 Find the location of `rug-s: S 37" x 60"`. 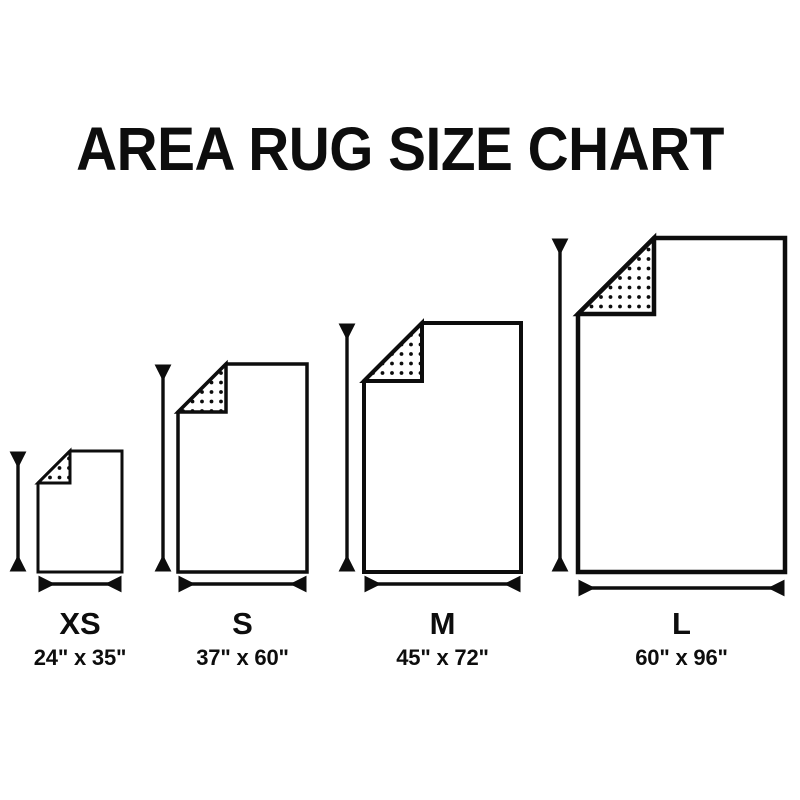

rug-s: S 37" x 60" is located at coordinates (231, 514).